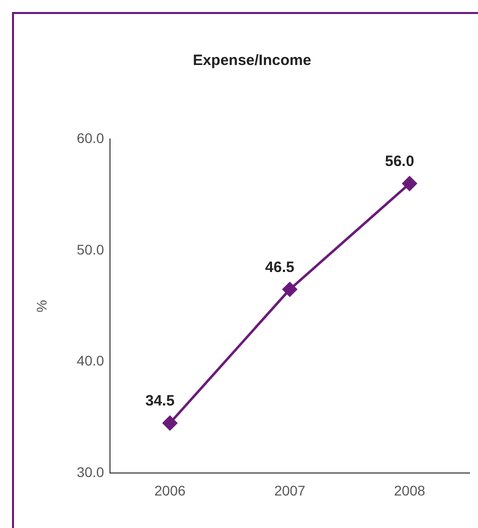 This screenshot has height=528, width=478. I want to click on x-tick-label: 2008, so click(410, 490).